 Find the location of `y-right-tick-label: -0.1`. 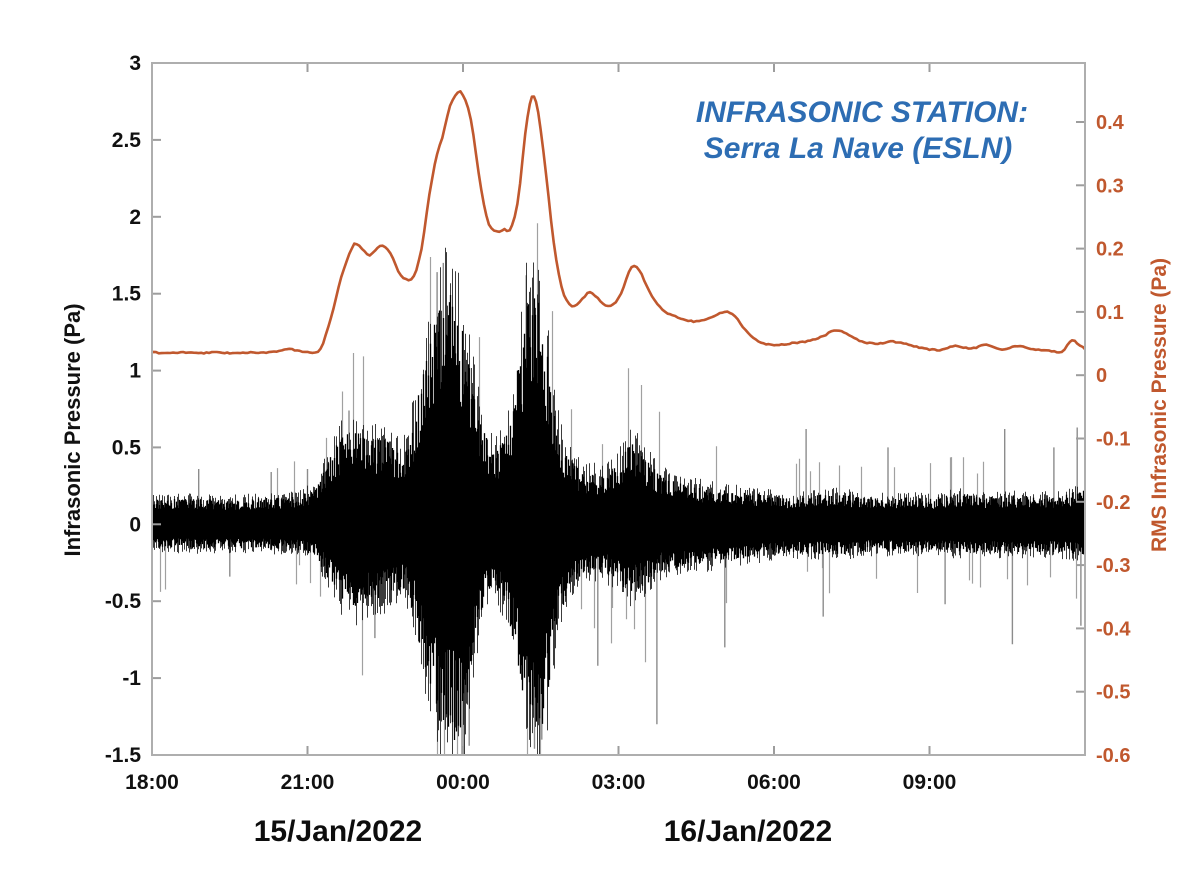

y-right-tick-label: -0.1 is located at coordinates (1113, 440).